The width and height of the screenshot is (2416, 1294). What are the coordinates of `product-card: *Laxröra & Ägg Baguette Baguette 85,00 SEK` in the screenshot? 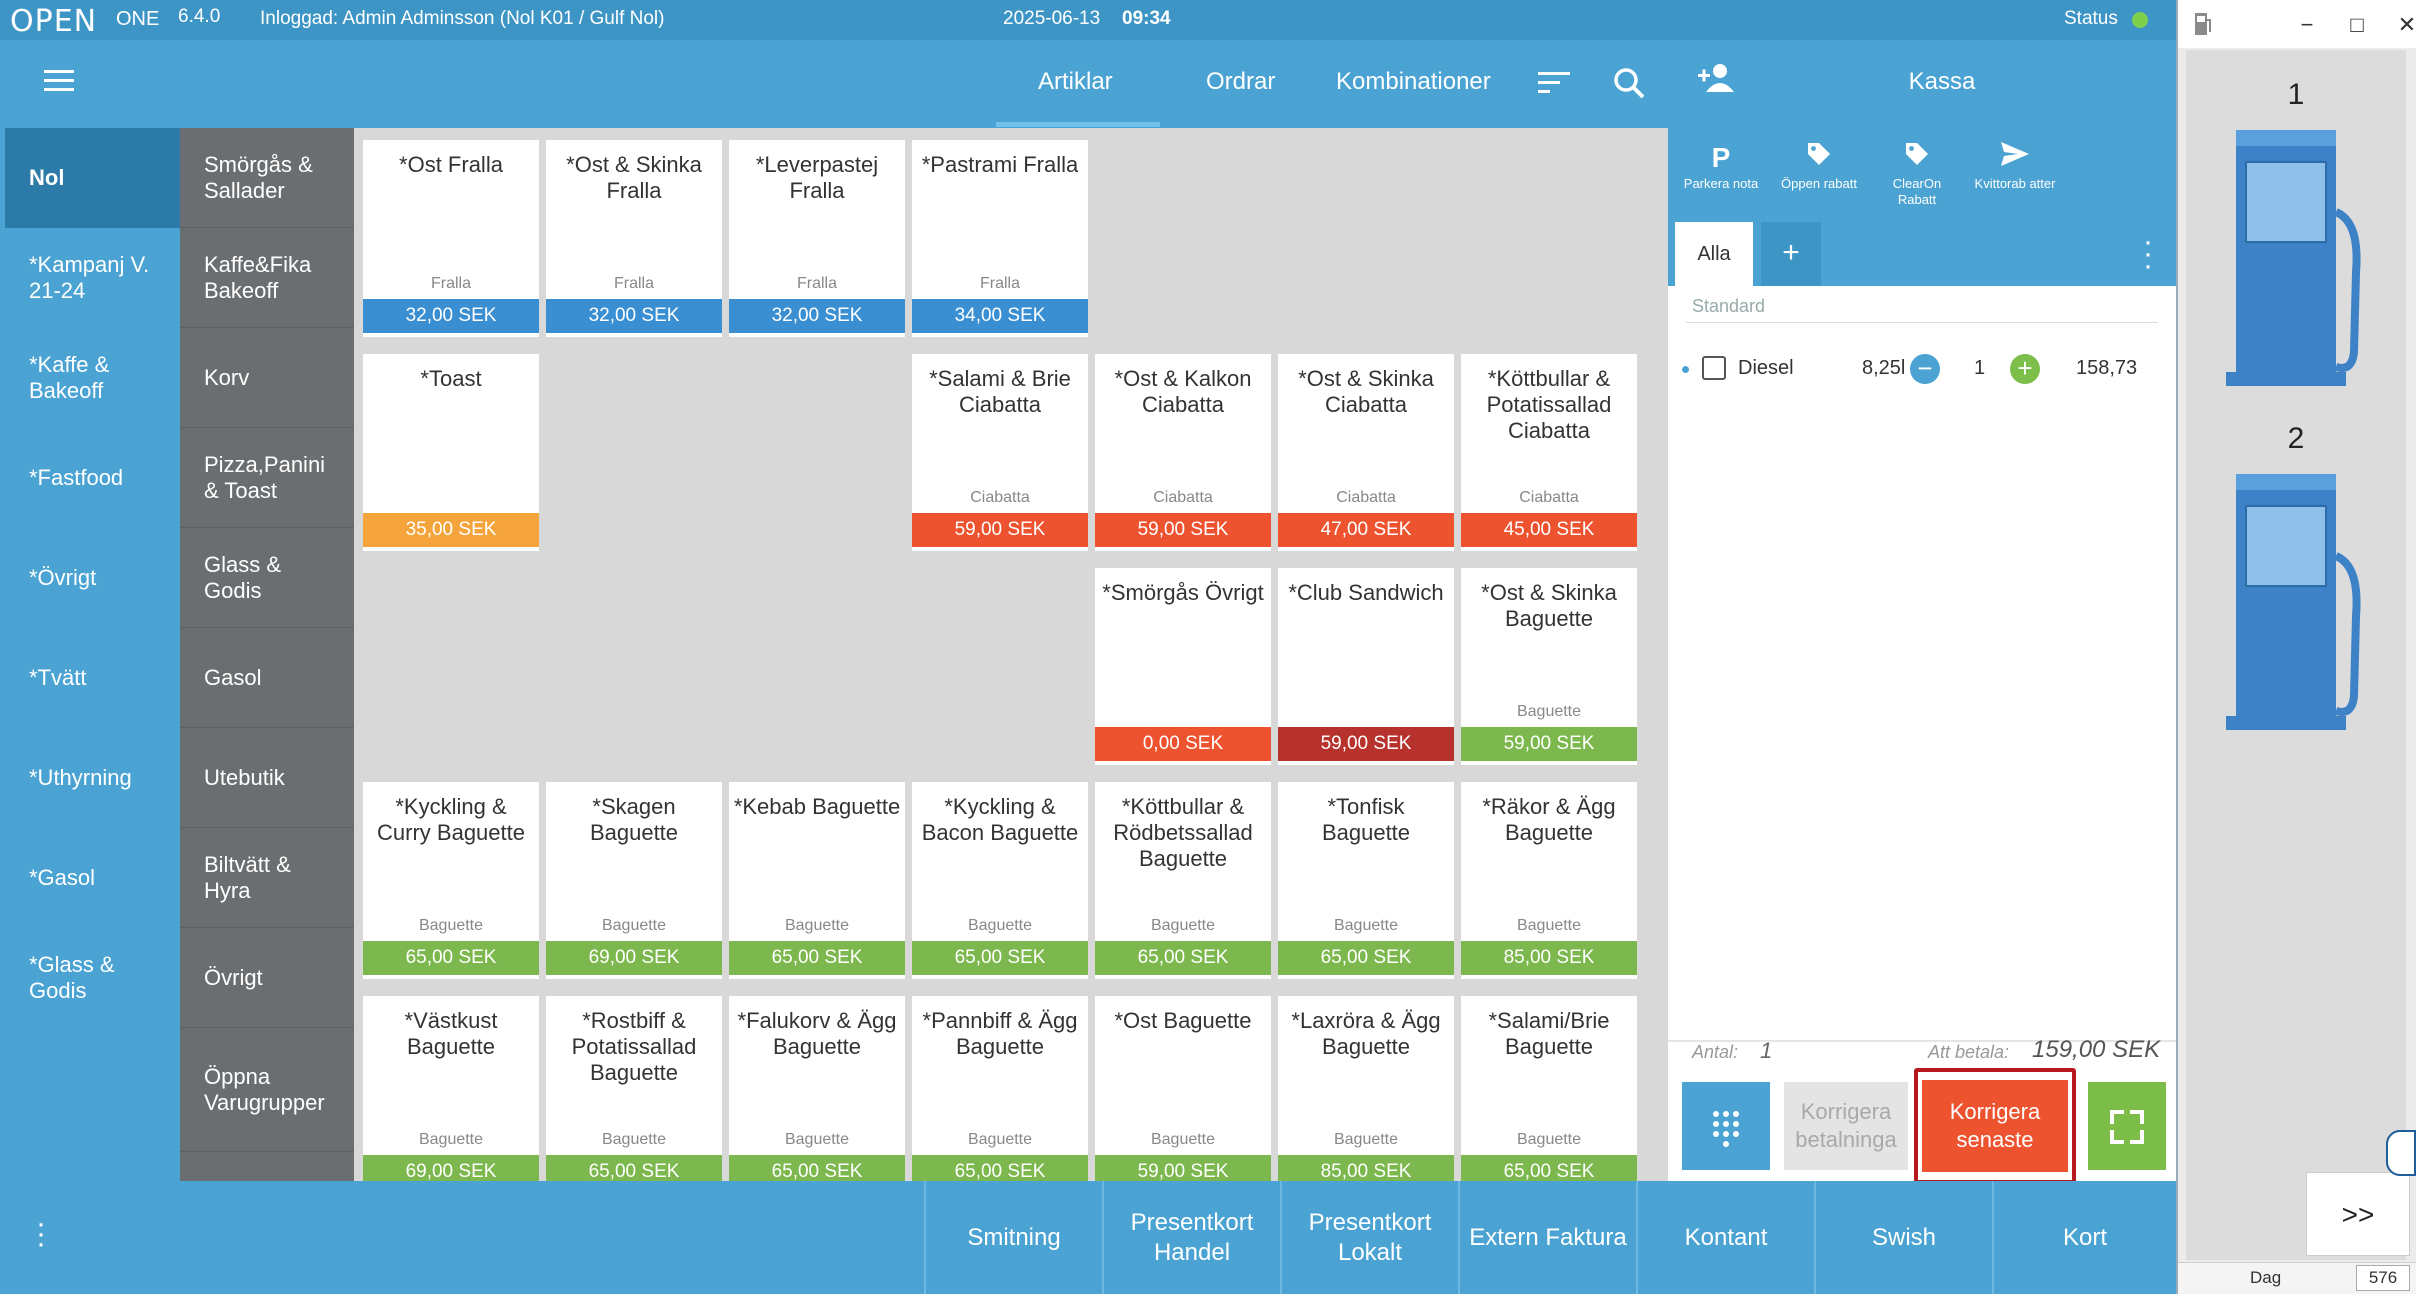 It's located at (1366, 1088).